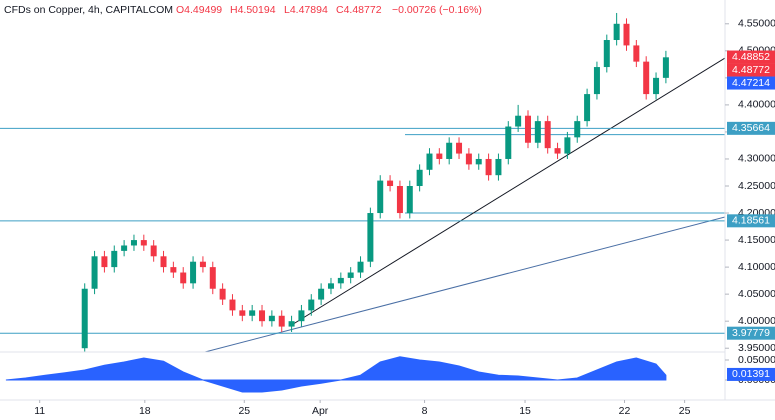 This screenshot has width=775, height=420. I want to click on x-tick-label: 22, so click(625, 411).